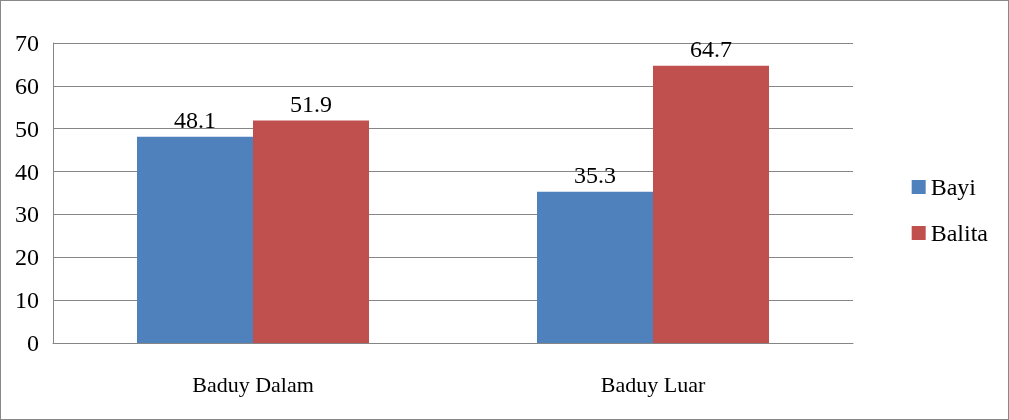 The image size is (1009, 420). What do you see at coordinates (711, 48) in the screenshot?
I see `data-label: 64.7` at bounding box center [711, 48].